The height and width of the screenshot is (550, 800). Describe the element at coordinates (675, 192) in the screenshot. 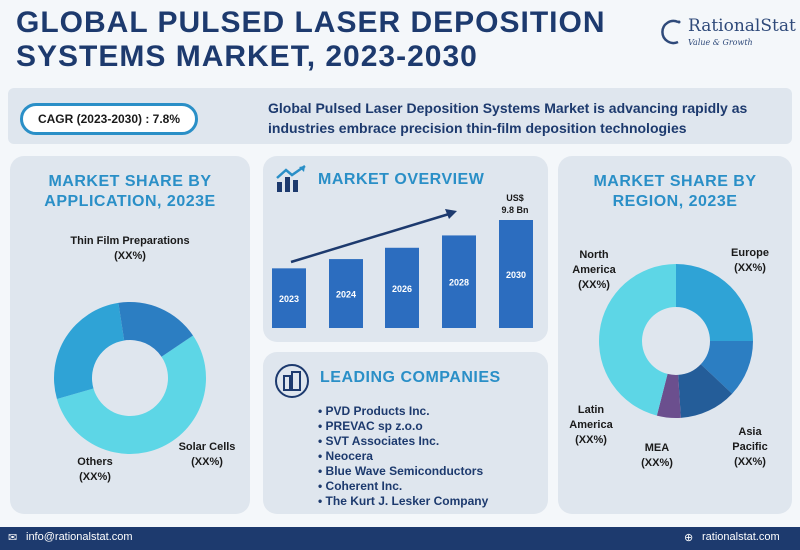

I see `region-chart-title: MARKET SHARE BY REGION, 2023E` at that location.